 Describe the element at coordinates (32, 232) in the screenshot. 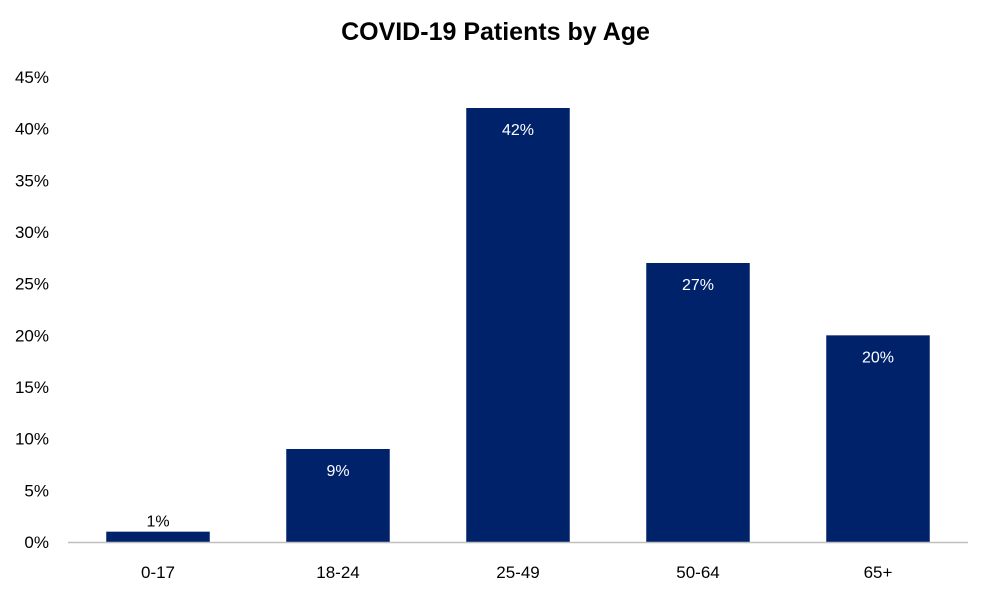

I see `y-tick-label: 30%` at that location.